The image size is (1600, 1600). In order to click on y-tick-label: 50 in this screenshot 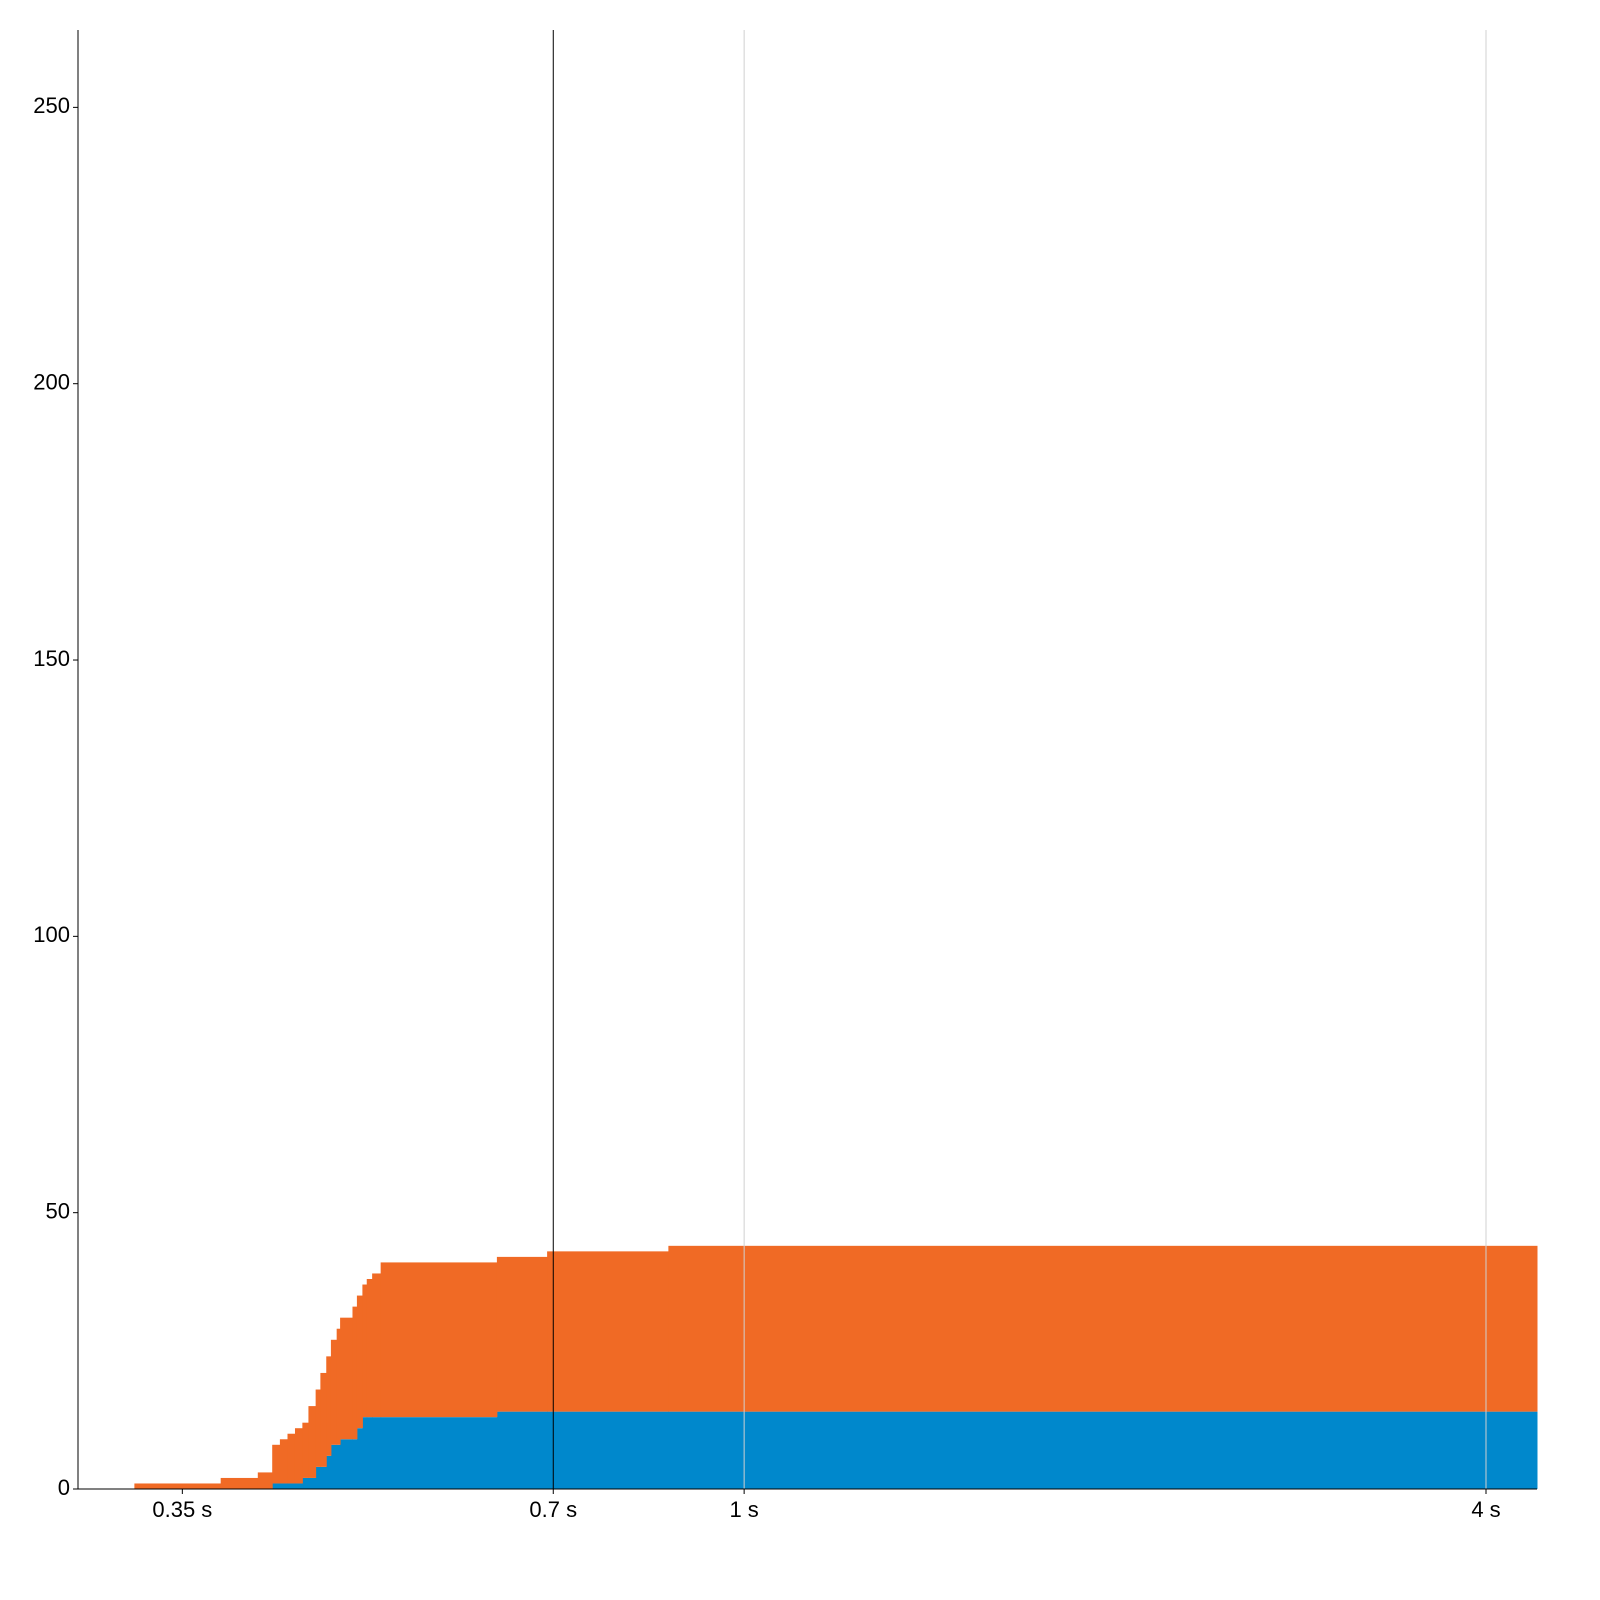, I will do `click(58, 1210)`.